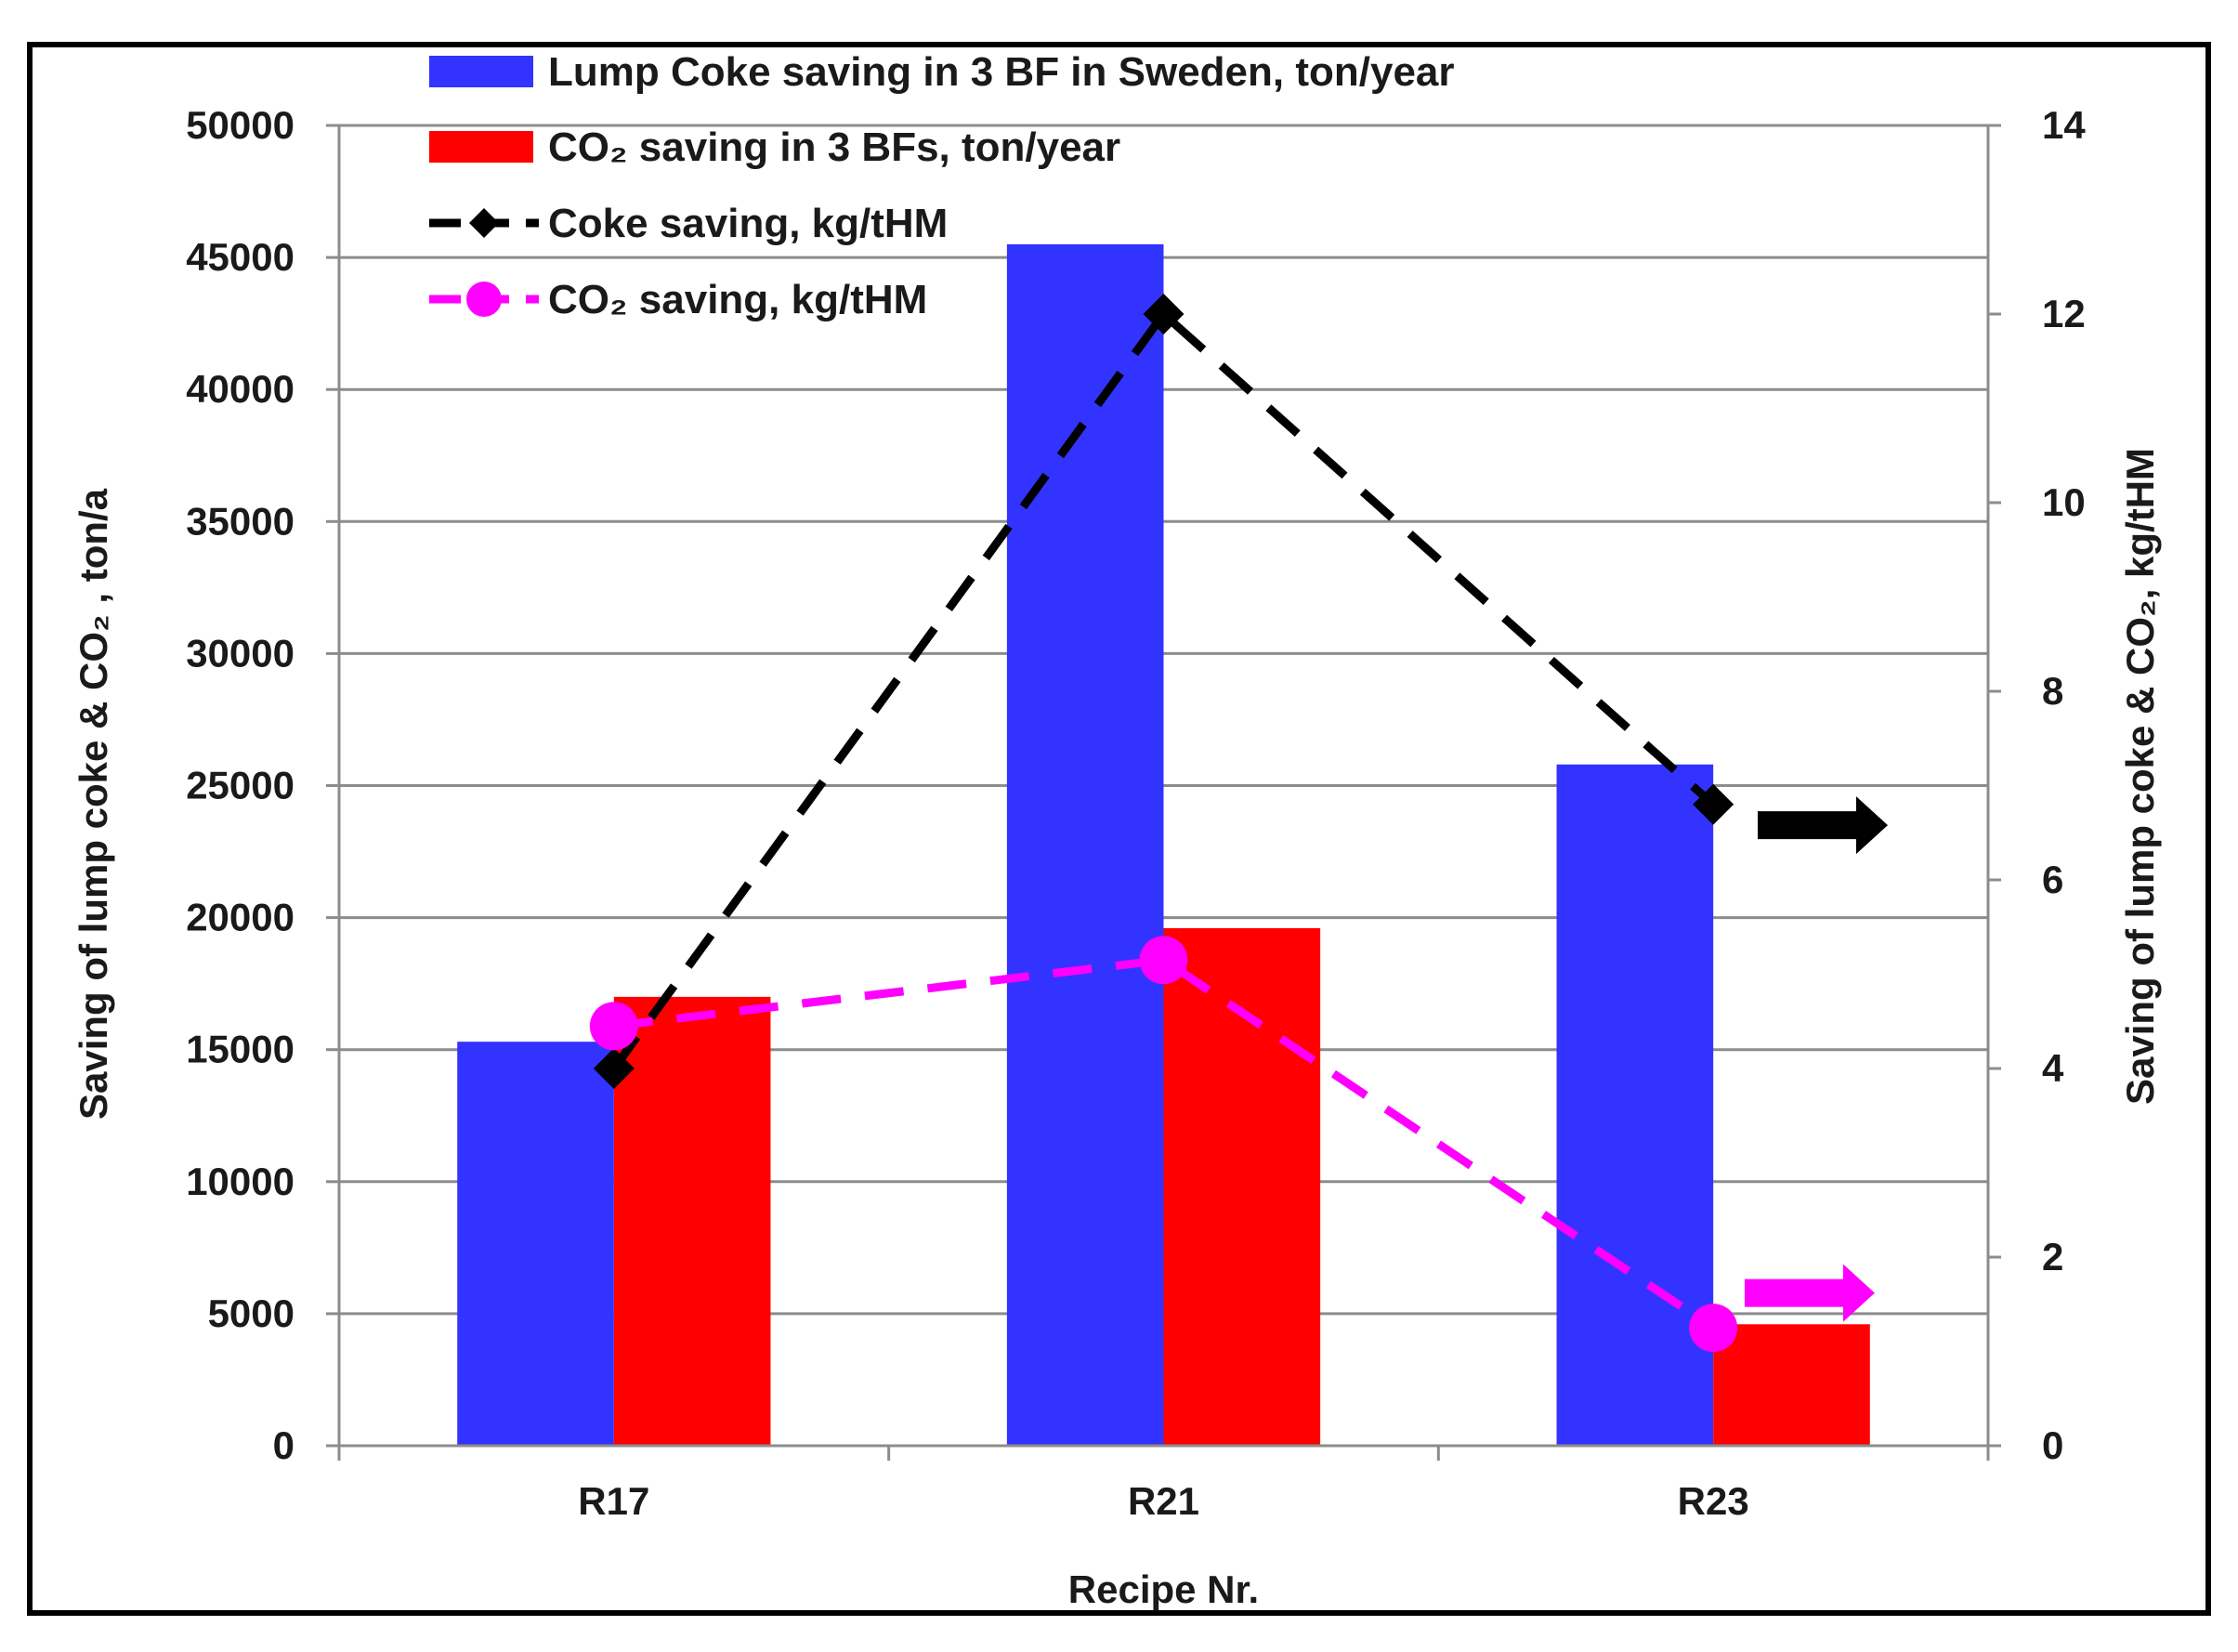  I want to click on right-tick-label: 12, so click(2064, 313).